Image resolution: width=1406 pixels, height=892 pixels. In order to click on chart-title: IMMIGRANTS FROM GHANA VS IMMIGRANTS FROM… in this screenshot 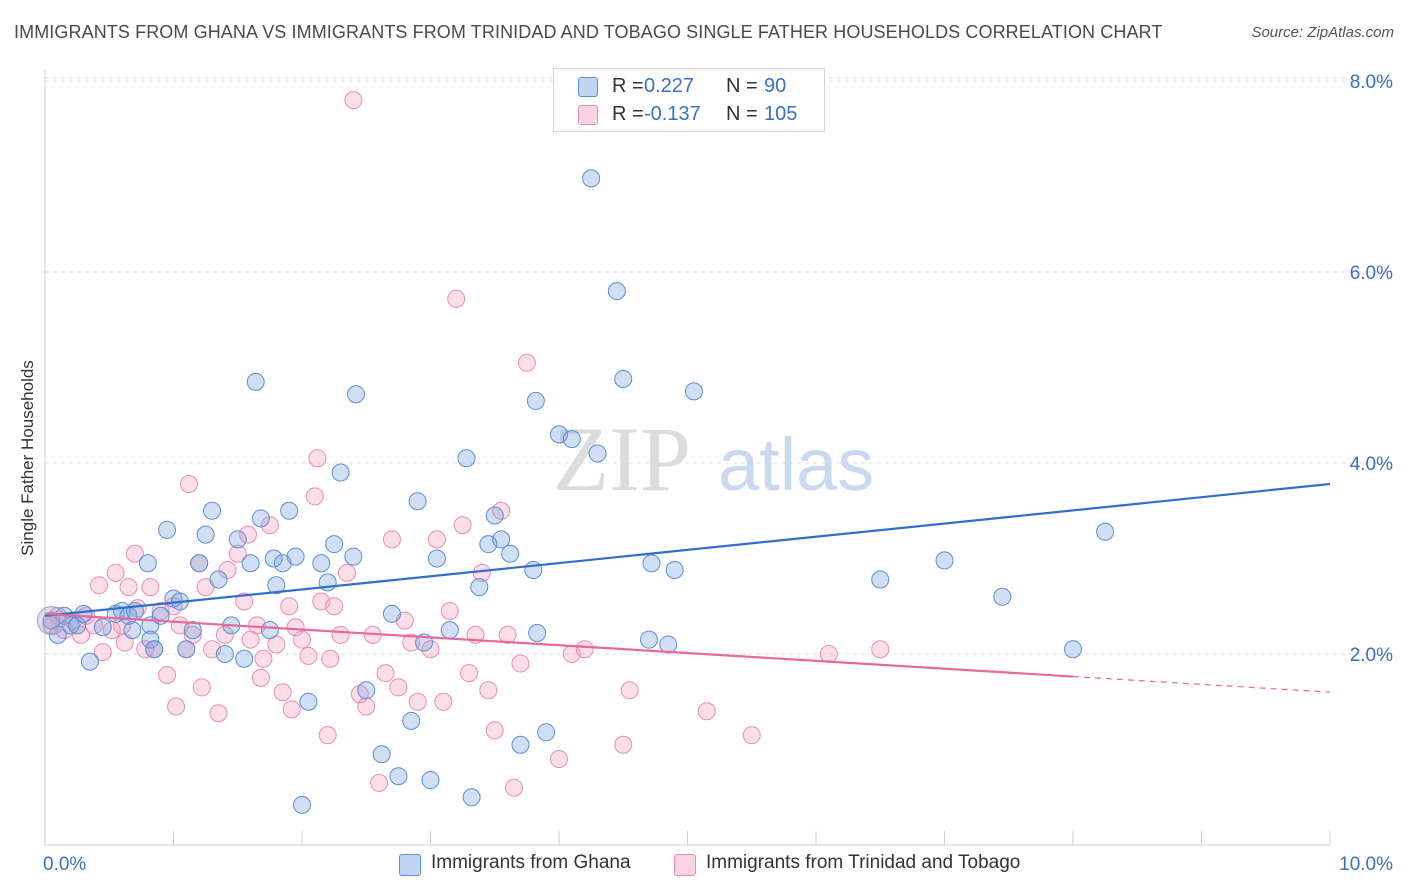, I will do `click(588, 32)`.